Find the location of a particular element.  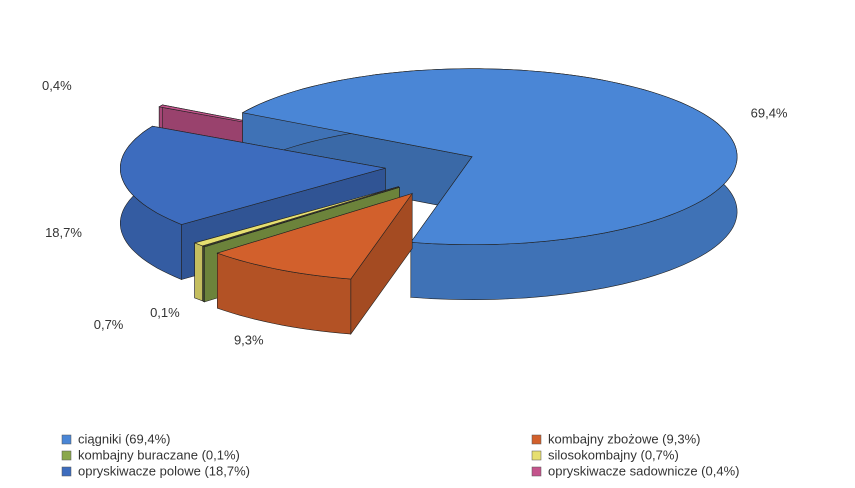

legend-label: opryskiwacze sadownicze (0,4%) is located at coordinates (643, 470).